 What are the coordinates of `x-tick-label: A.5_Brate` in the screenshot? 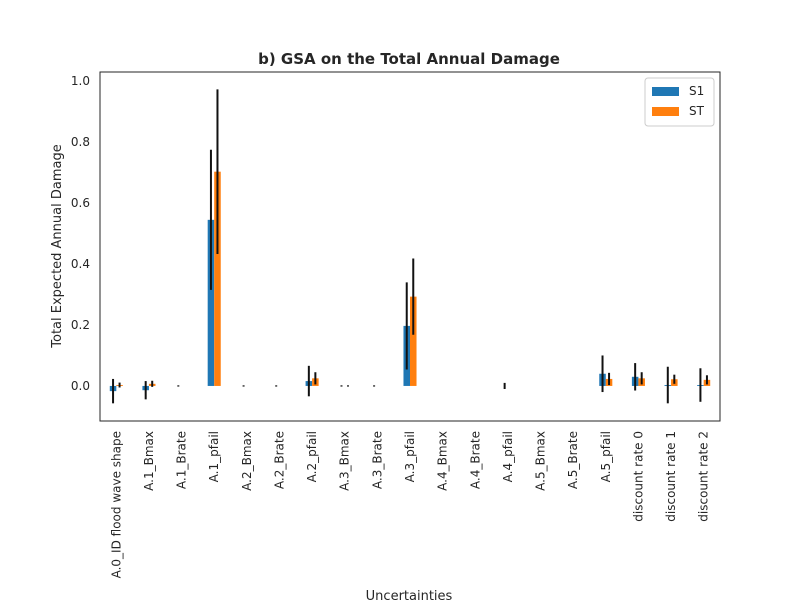 It's located at (573, 460).